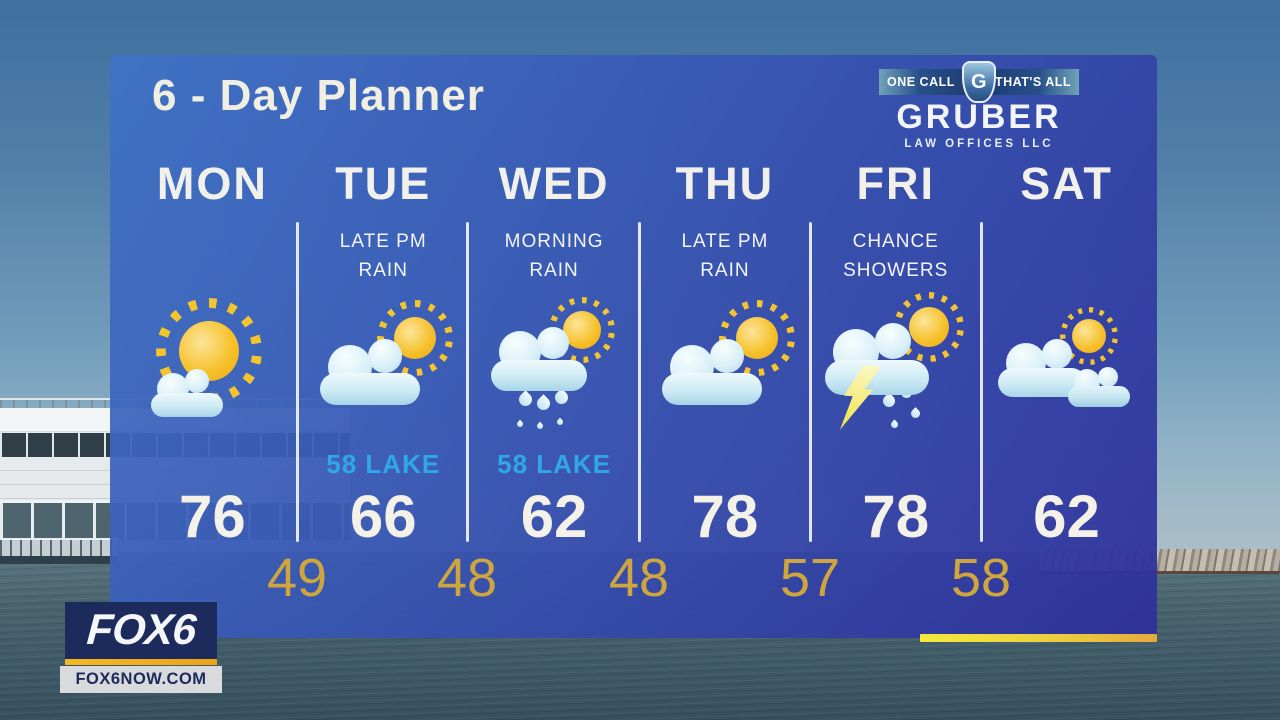 This screenshot has width=1280, height=720. I want to click on sponsor-tagline-banner: ONE CALL G THAT'S ALL, so click(979, 82).